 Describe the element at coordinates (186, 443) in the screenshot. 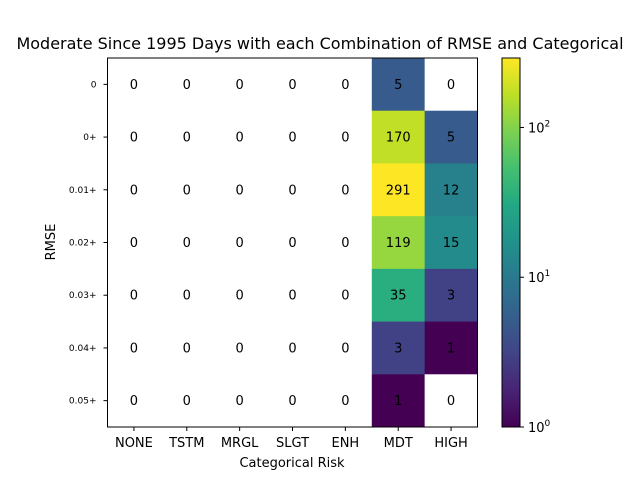

I see `x-tick-label: TSTM` at that location.